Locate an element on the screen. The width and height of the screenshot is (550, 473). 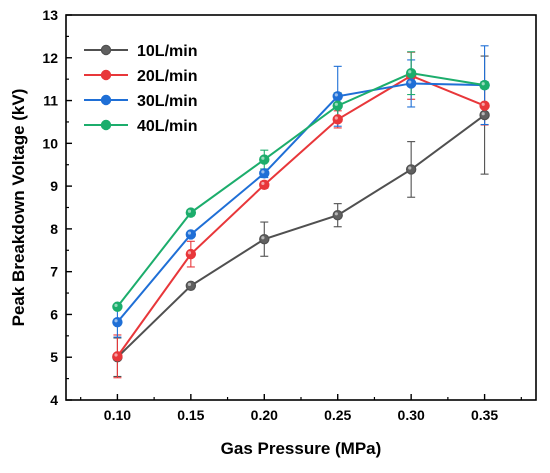
x-tick-label: 0.35 is located at coordinates (484, 415).